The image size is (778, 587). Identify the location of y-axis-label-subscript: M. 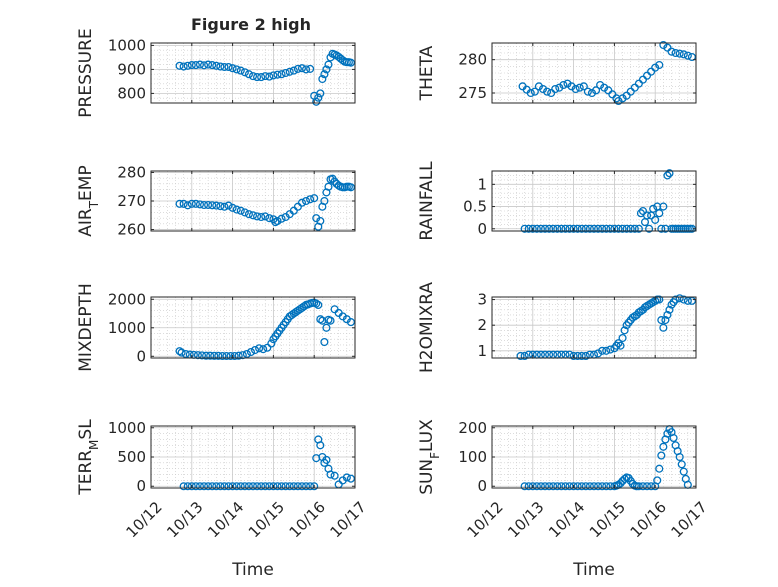
(94, 445).